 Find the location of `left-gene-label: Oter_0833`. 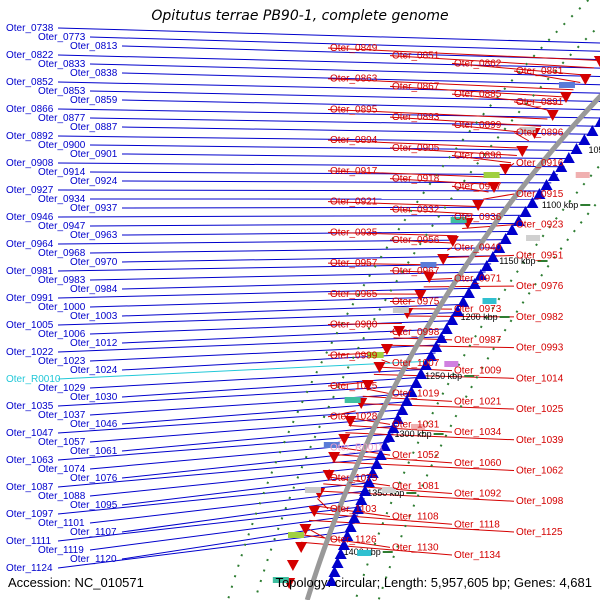

left-gene-label: Oter_0833 is located at coordinates (62, 64).